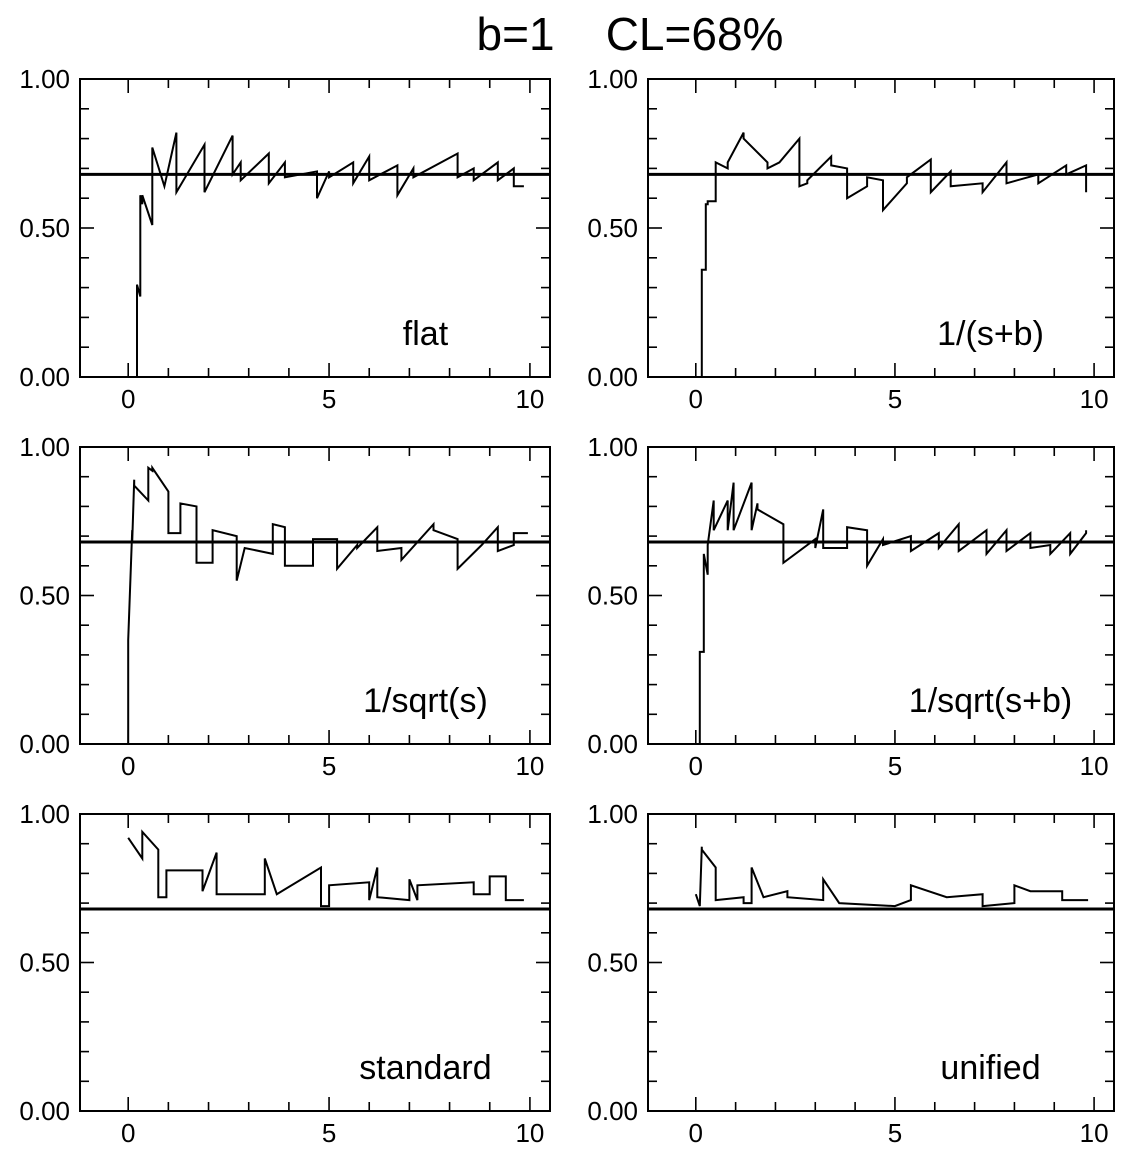 Image resolution: width=1121 pixels, height=1151 pixels. I want to click on panel-4: 0 5 10 0.00 0.50 1.00 1/sqrt(s+b), so click(851, 606).